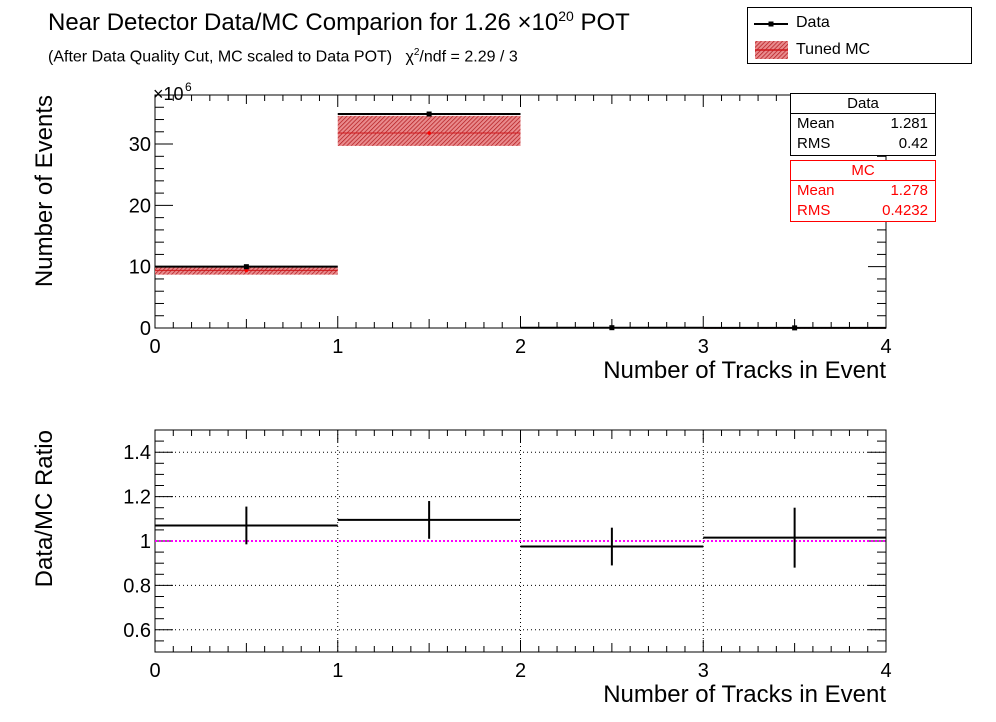  Describe the element at coordinates (137, 498) in the screenshot. I see `y-tick-label: 1.2` at that location.